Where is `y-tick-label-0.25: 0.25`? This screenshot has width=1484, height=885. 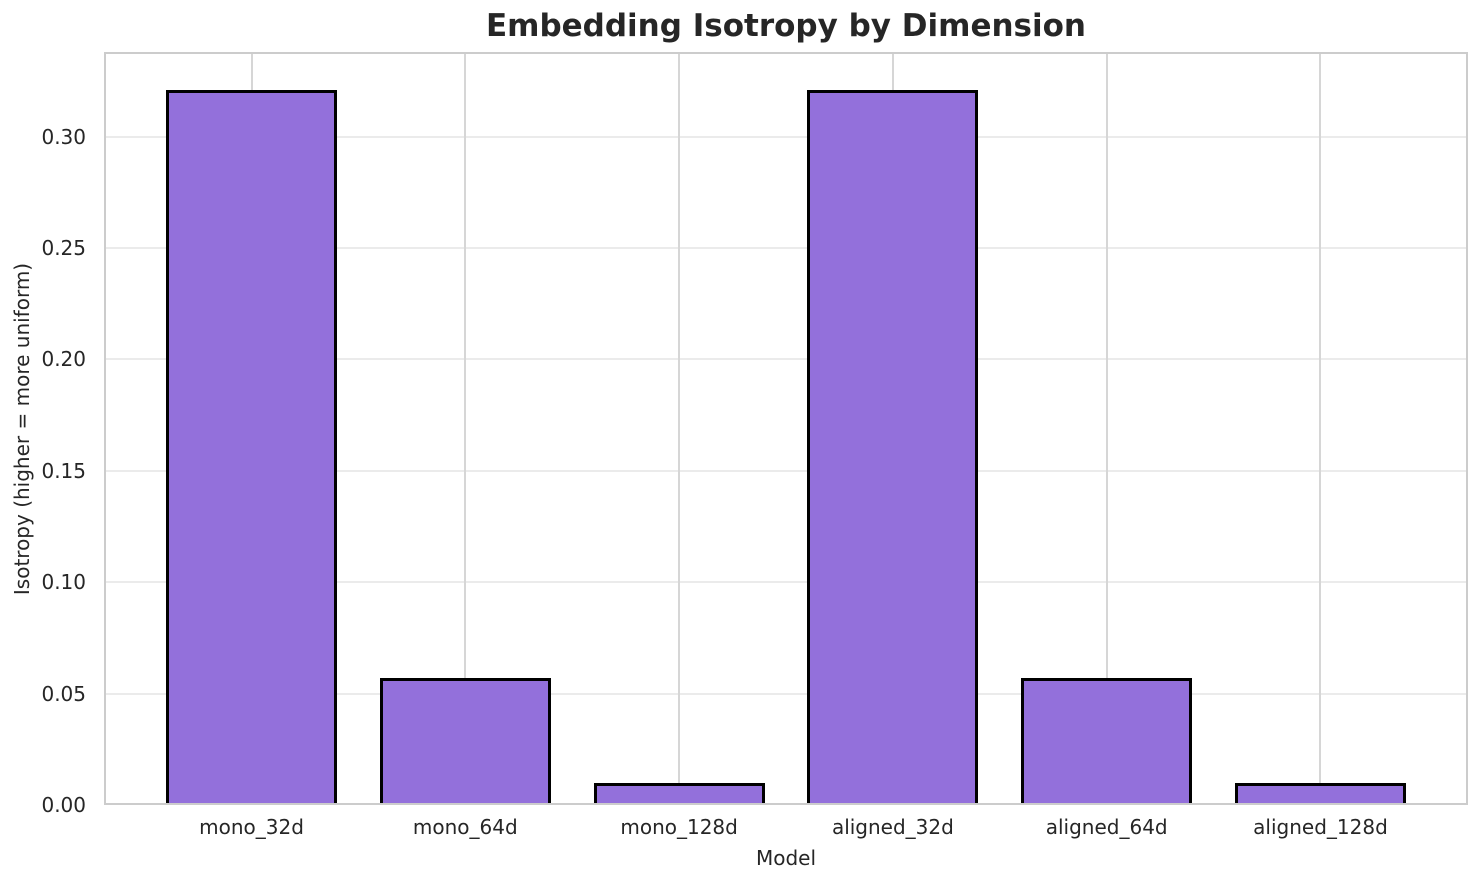
y-tick-label-0.25: 0.25 is located at coordinates (63, 248).